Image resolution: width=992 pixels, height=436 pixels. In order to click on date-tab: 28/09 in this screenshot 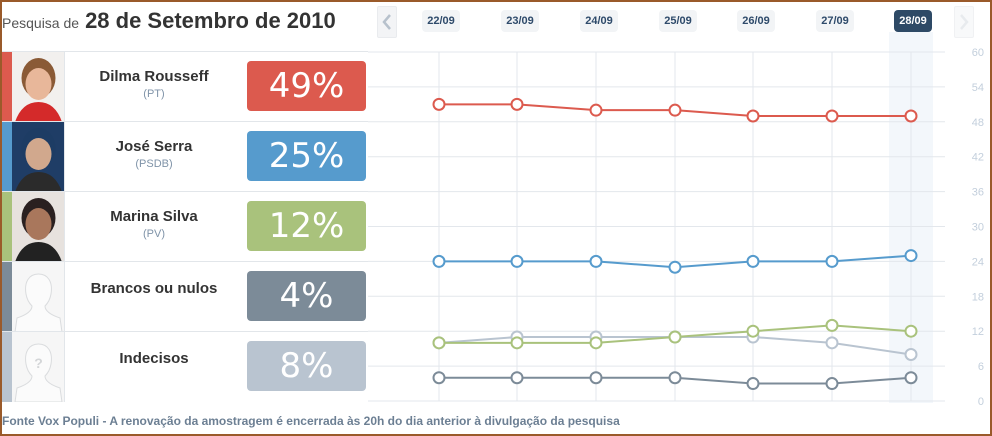, I will do `click(913, 21)`.